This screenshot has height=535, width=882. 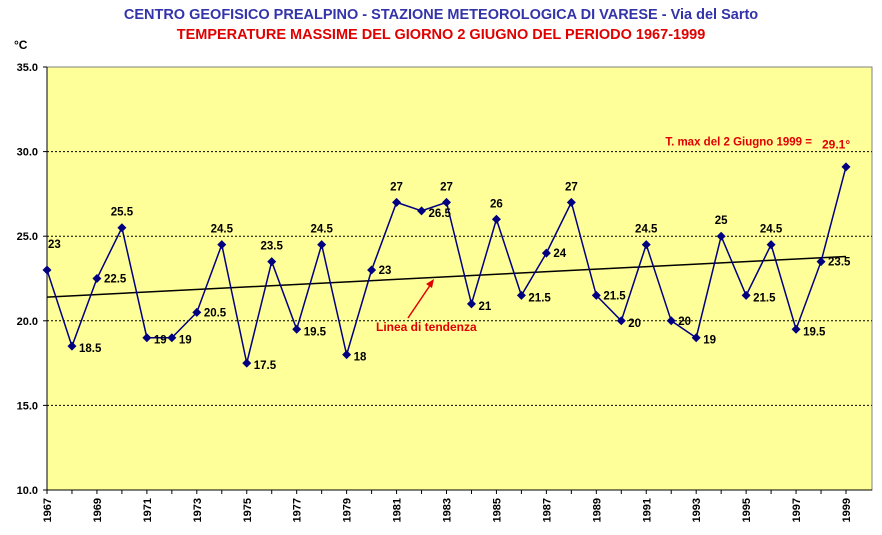 What do you see at coordinates (298, 510) in the screenshot?
I see `x-tick-label: 1977` at bounding box center [298, 510].